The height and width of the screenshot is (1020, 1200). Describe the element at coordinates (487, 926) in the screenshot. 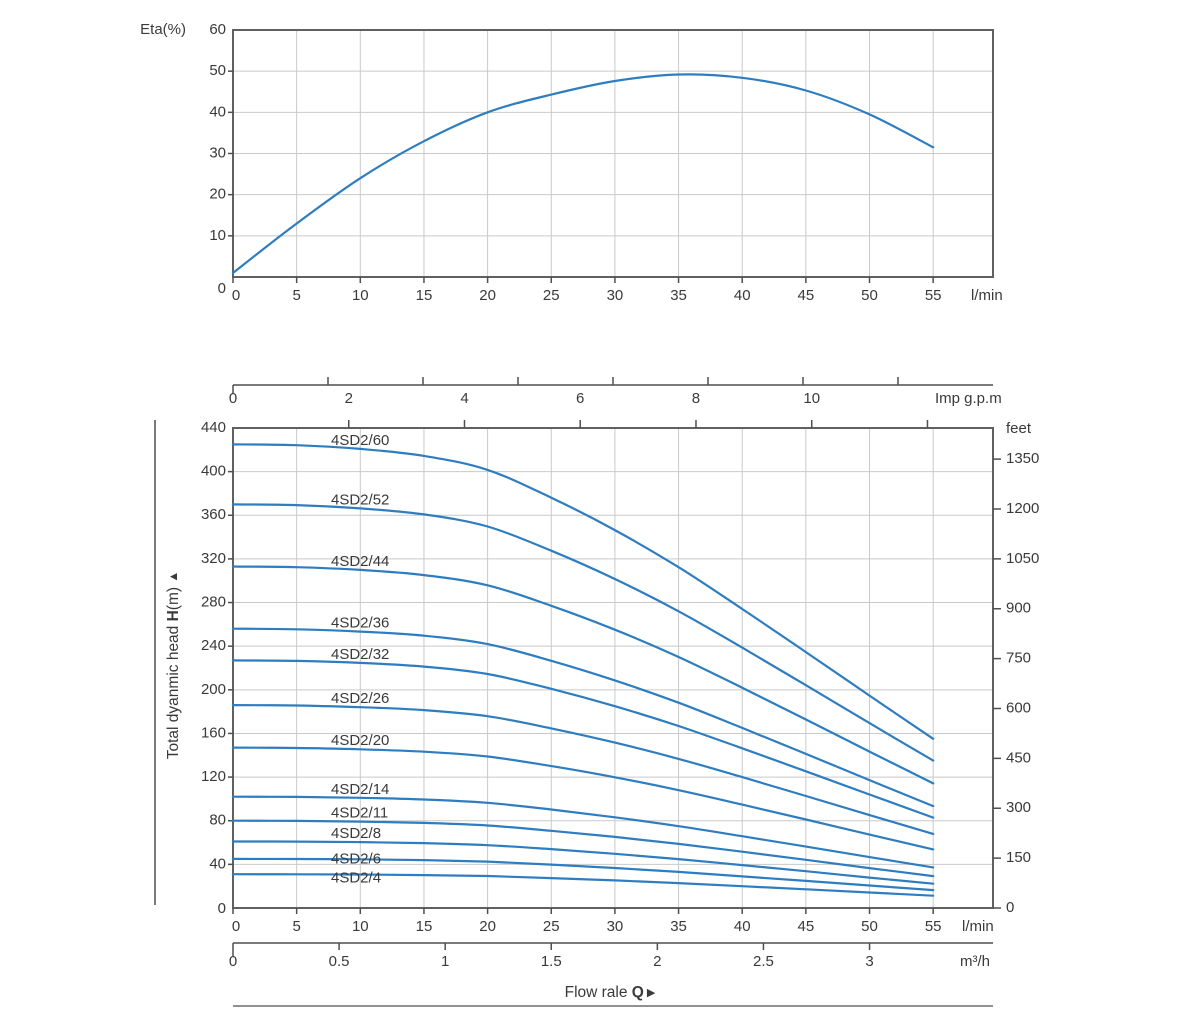

I see `lmin-tick-label: 20` at that location.